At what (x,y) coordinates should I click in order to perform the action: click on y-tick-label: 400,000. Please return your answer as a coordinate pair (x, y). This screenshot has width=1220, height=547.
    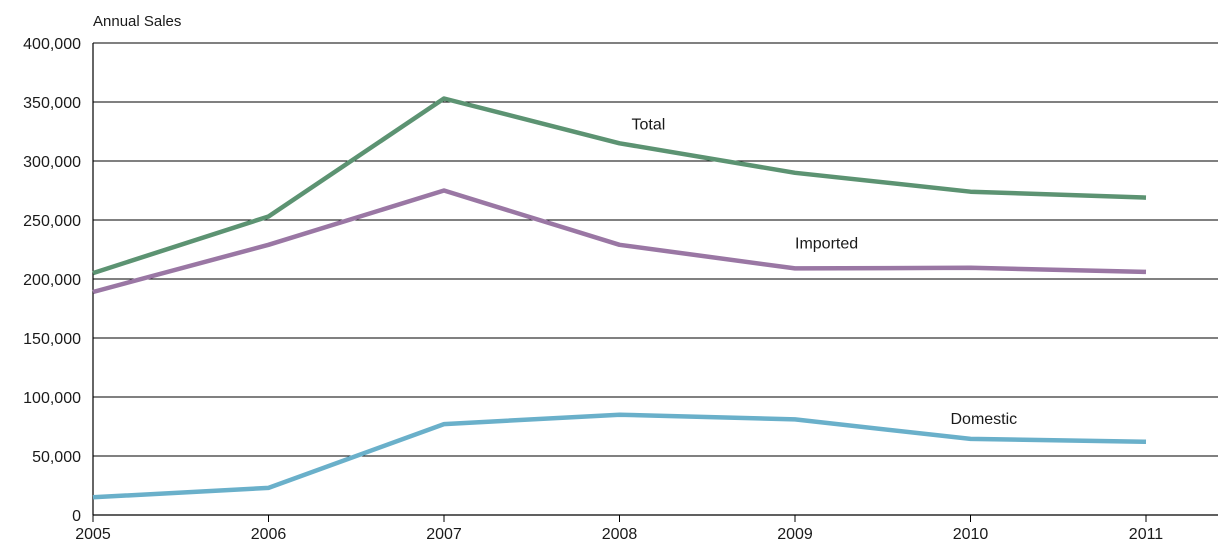
    Looking at the image, I should click on (52, 44).